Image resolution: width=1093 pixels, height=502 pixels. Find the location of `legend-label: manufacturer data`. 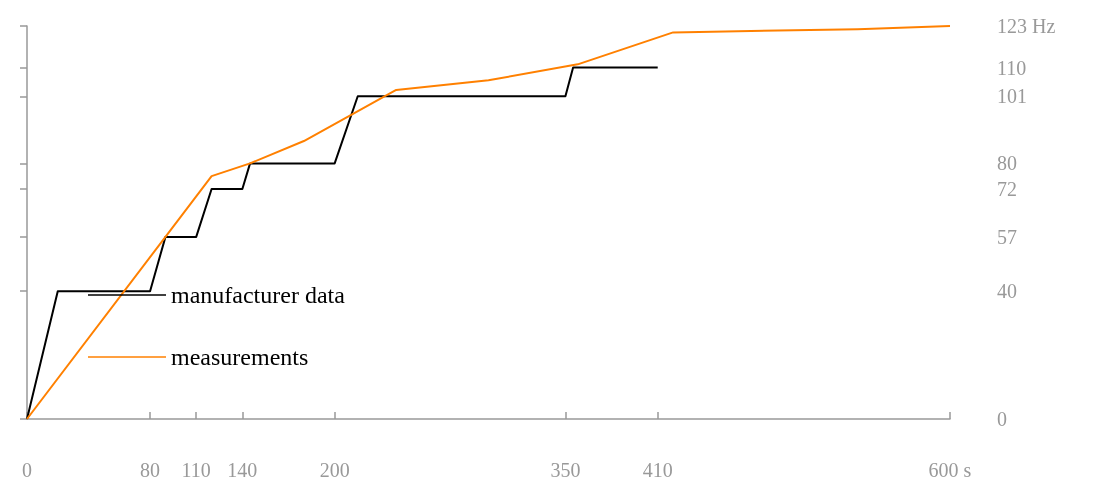

legend-label: manufacturer data is located at coordinates (258, 295).